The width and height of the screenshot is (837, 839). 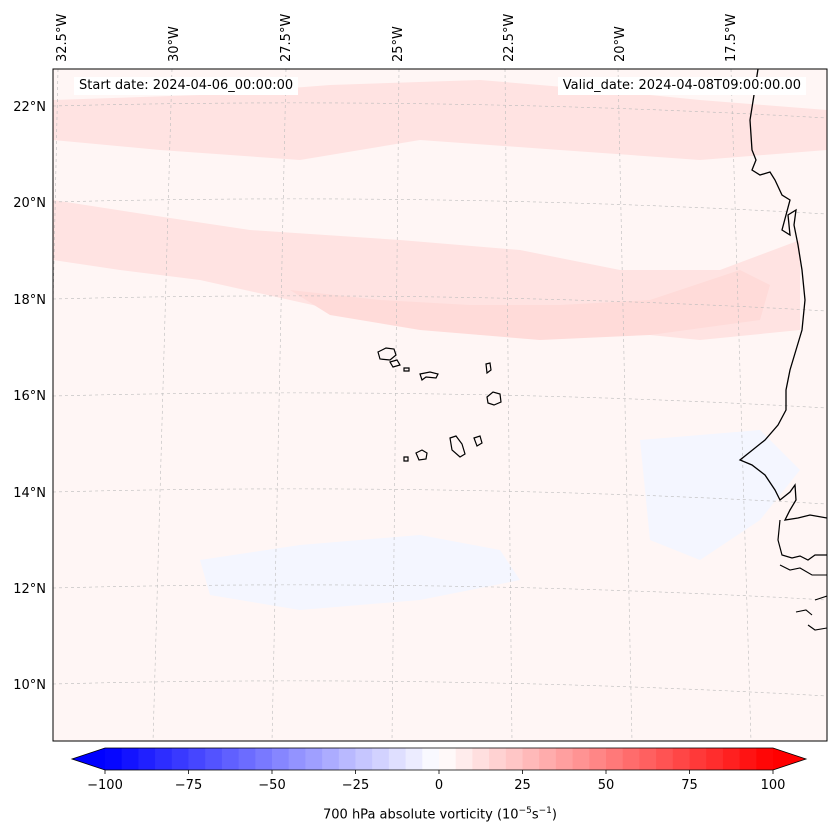 What do you see at coordinates (689, 785) in the screenshot?
I see `colorbar-tick-label: 75` at bounding box center [689, 785].